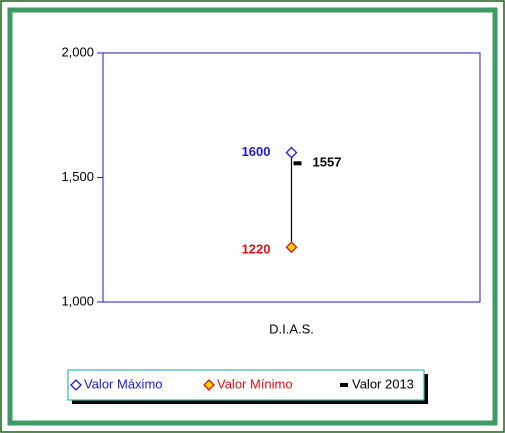  I want to click on legend-box, so click(246, 385).